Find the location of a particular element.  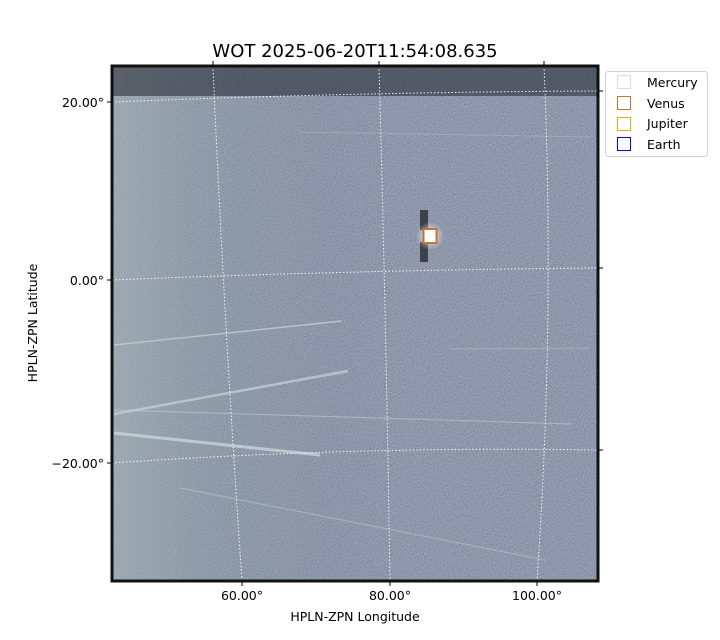

legend-swatch-earth is located at coordinates (624, 144).